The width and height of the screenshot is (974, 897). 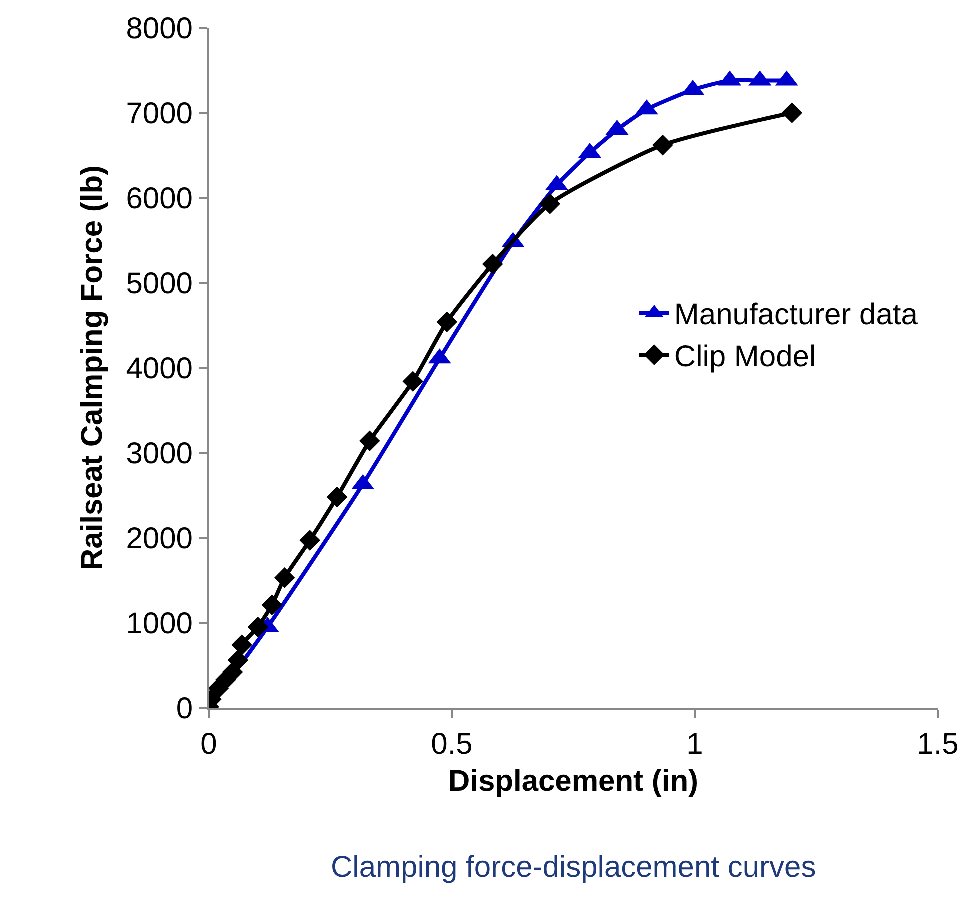 What do you see at coordinates (159, 199) in the screenshot?
I see `y-tick-label: 6000` at bounding box center [159, 199].